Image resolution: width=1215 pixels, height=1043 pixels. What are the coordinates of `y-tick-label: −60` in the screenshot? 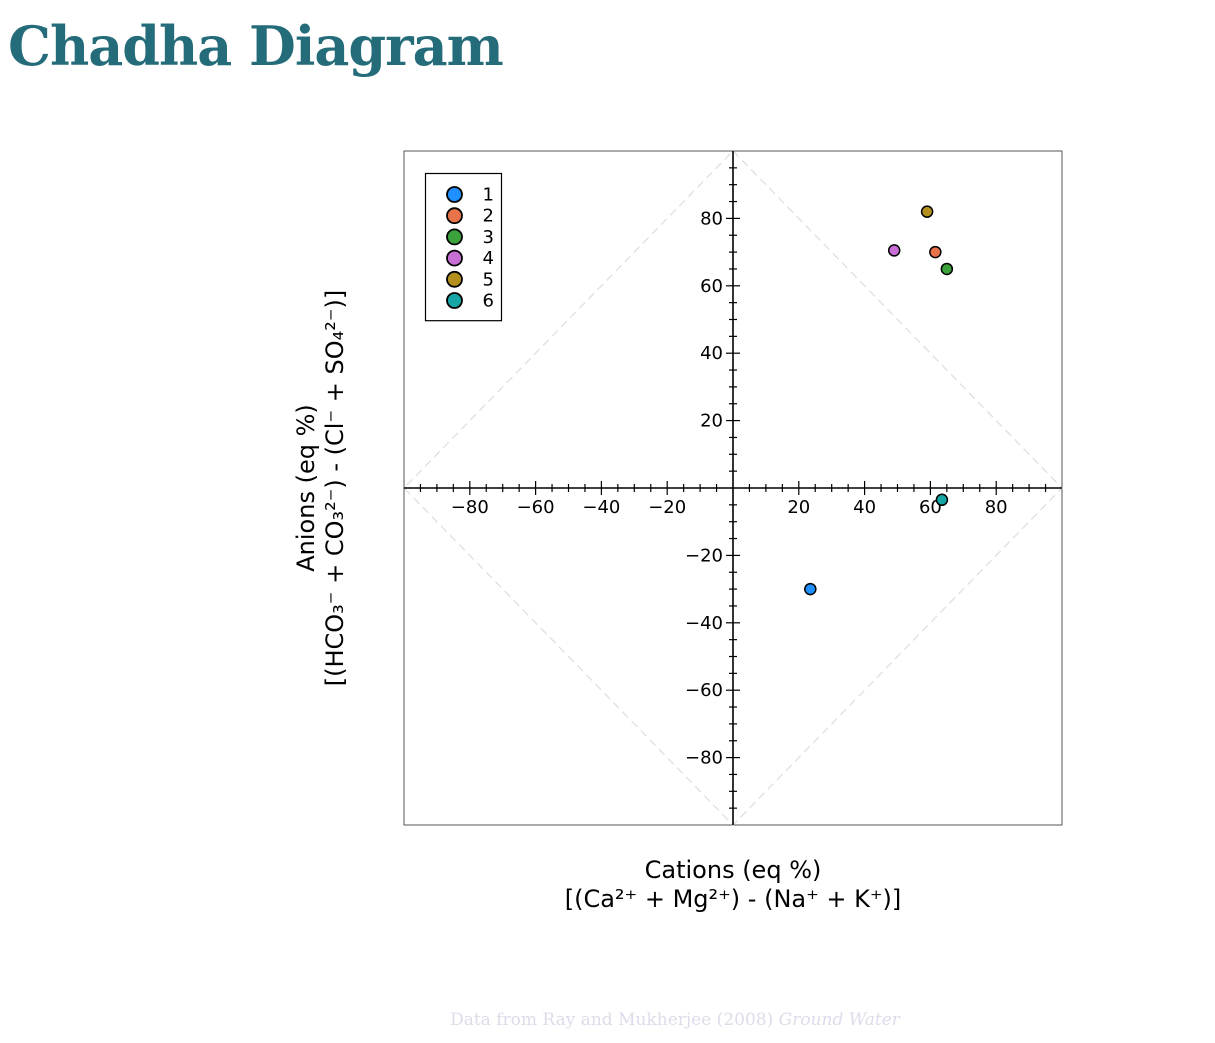 It's located at (704, 690).